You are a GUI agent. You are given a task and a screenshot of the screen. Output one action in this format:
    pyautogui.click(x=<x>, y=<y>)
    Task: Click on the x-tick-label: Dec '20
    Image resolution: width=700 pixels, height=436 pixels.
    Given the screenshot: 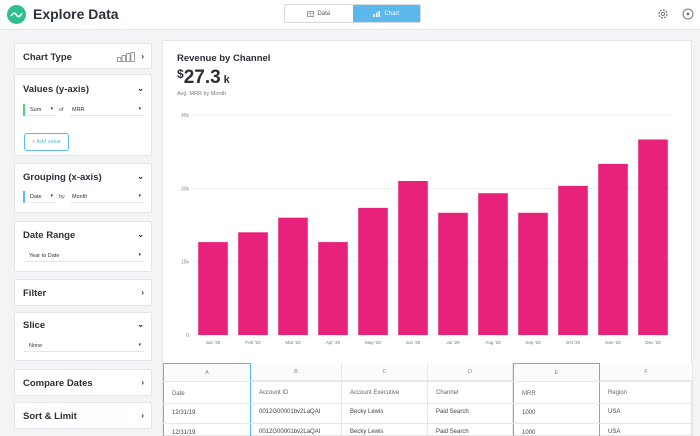 What is the action you would take?
    pyautogui.click(x=653, y=342)
    